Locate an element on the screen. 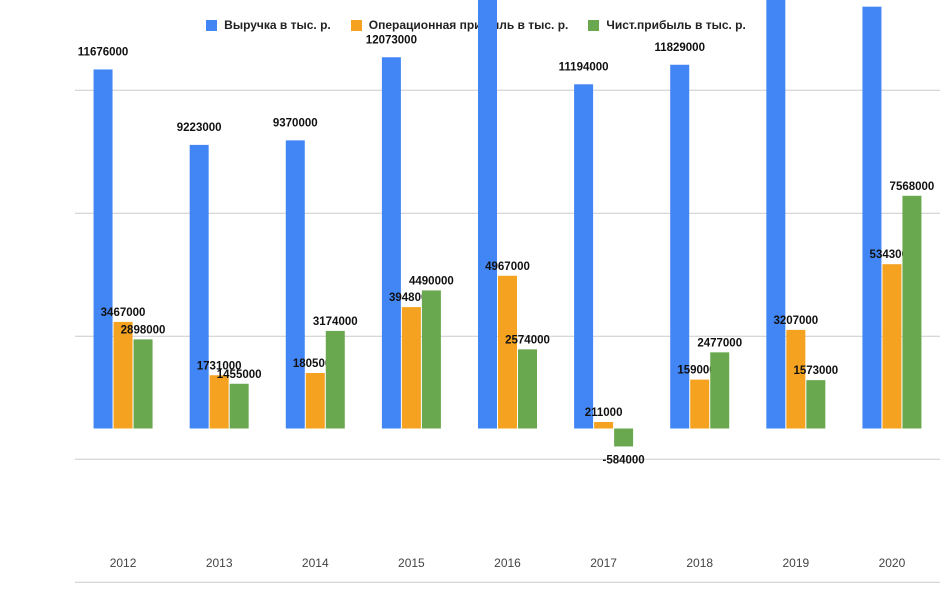 The height and width of the screenshot is (591, 952). x-tick-label: 2019 is located at coordinates (795, 563).